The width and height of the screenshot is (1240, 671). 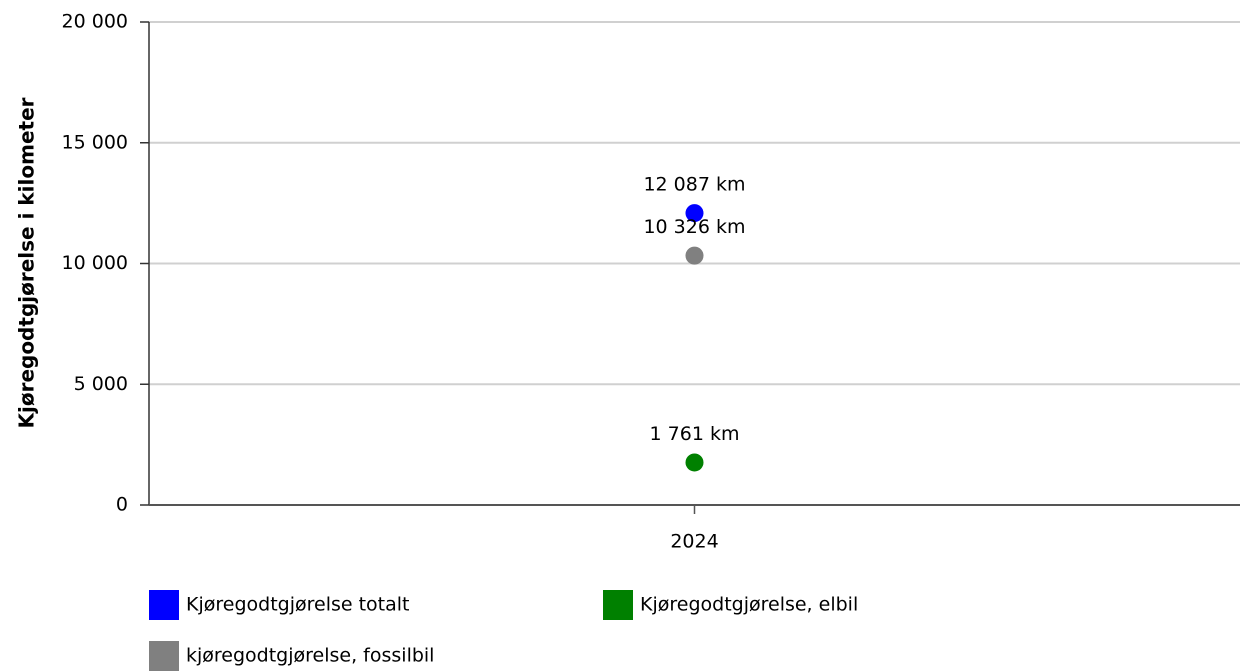 I want to click on data-label: 10 326 km, so click(x=694, y=227).